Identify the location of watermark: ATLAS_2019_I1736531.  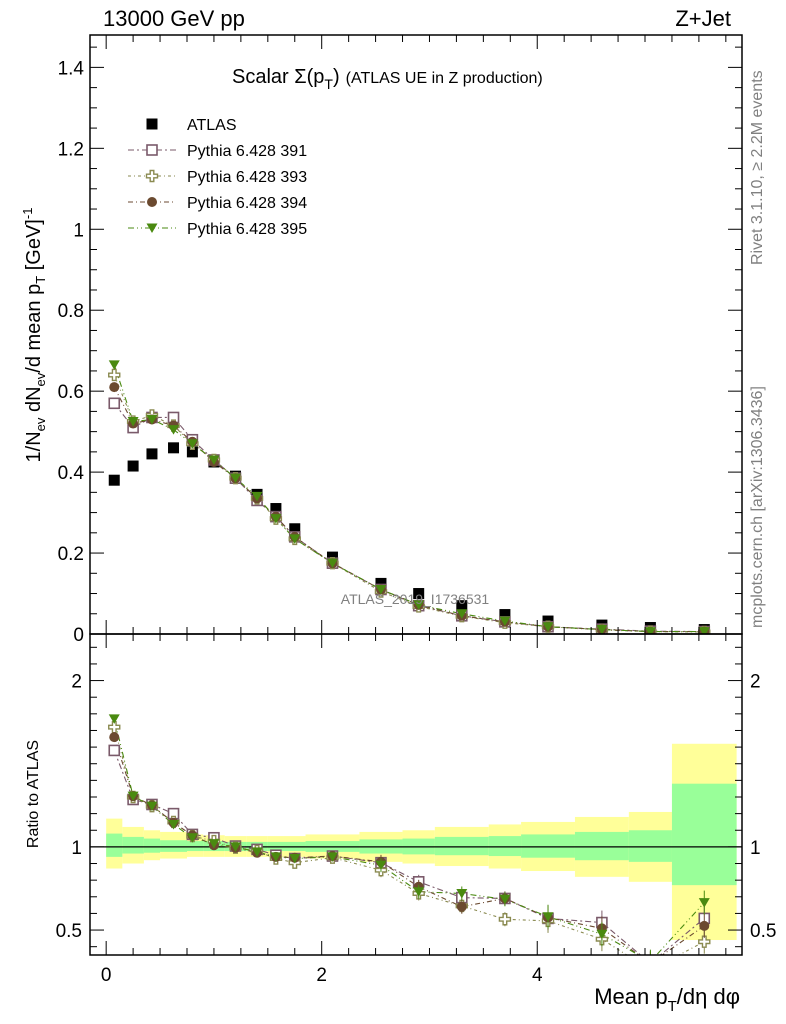
(415, 599).